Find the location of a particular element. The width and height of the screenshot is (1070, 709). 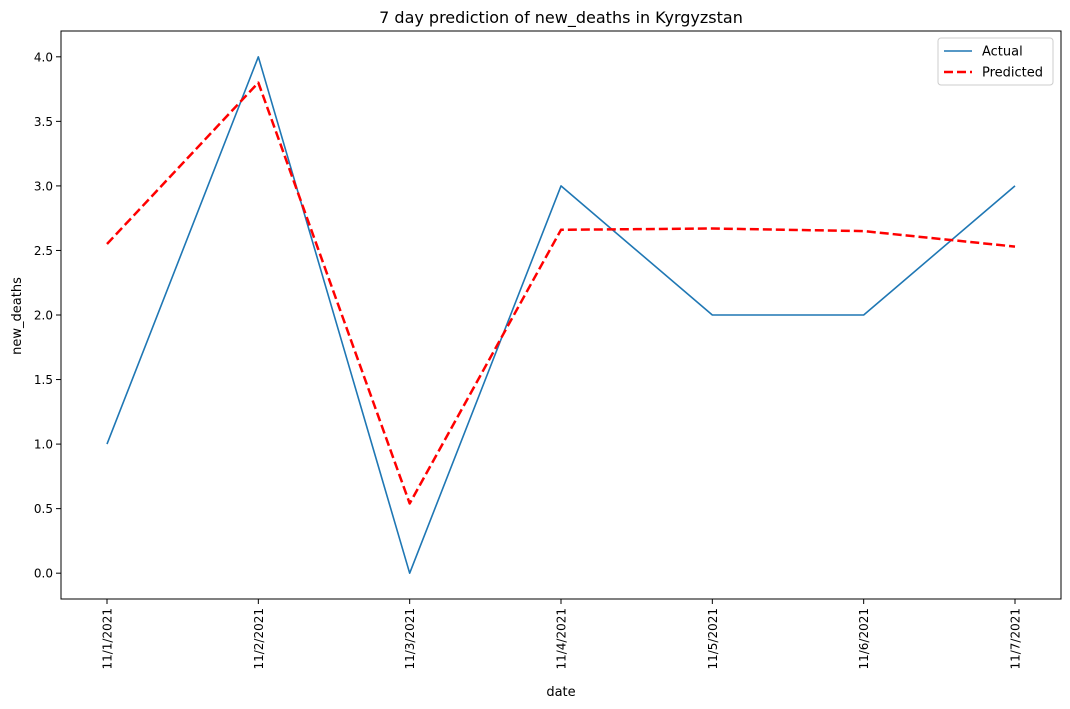

x-tick-label: 11/1/2021 is located at coordinates (108, 639).